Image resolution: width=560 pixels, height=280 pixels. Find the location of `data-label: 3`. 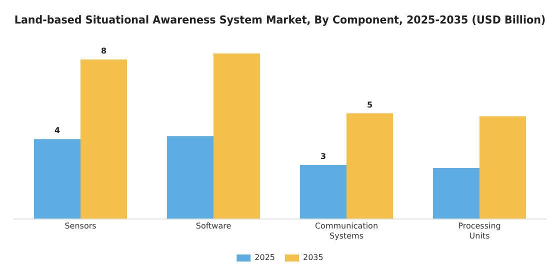

data-label: 3 is located at coordinates (323, 157).